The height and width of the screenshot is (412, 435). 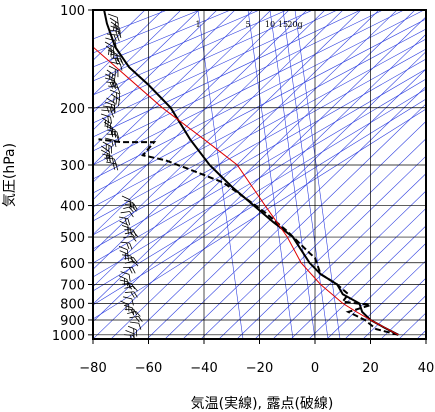 I want to click on x-tick-label: −80, so click(x=92, y=368).